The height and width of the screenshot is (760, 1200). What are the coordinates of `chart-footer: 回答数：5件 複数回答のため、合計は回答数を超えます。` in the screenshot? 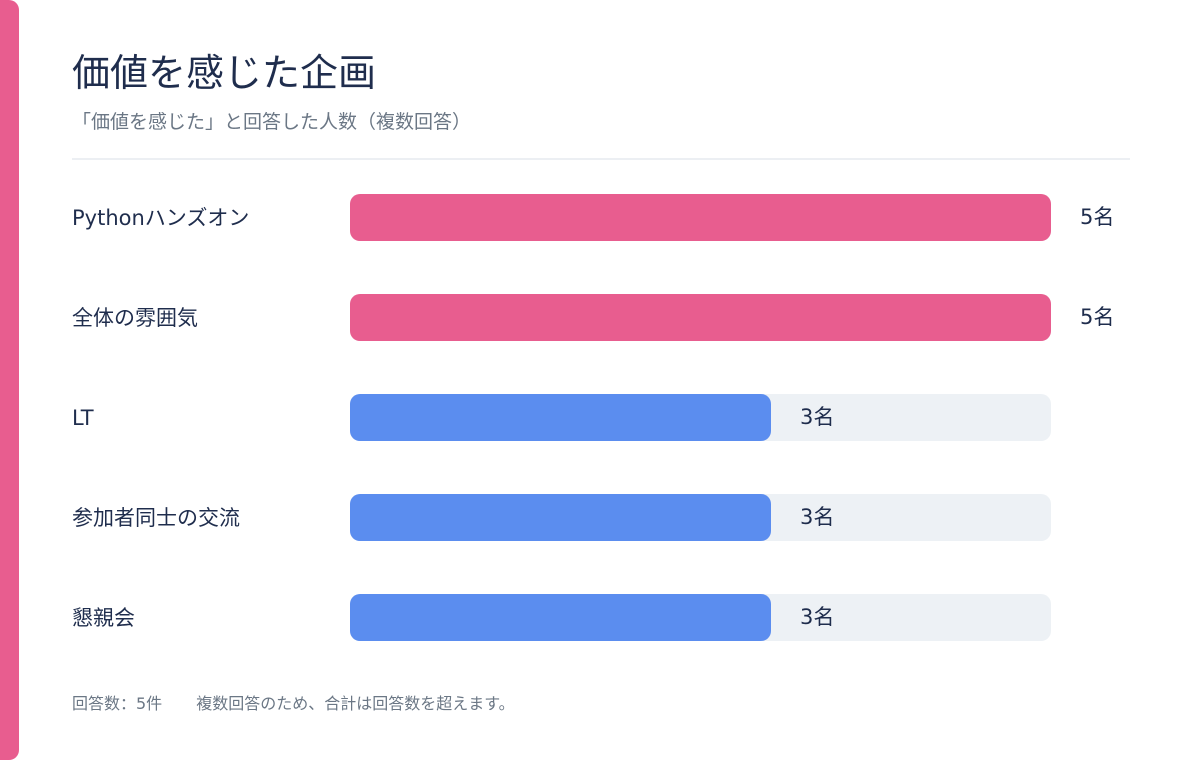 It's located at (293, 702).